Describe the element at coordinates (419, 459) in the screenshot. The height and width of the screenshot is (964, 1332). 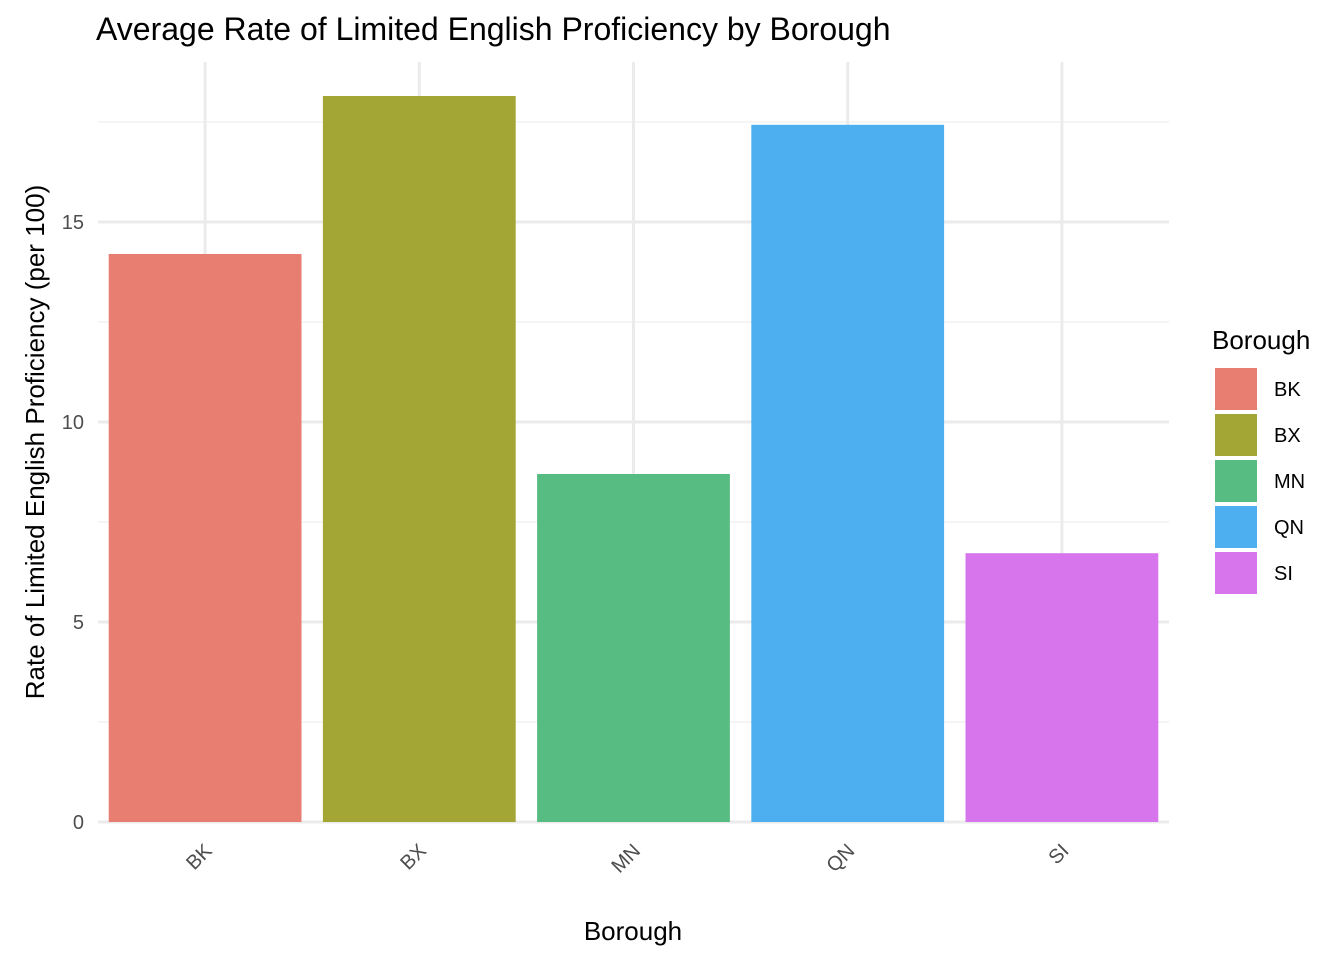
I see `bar-bx` at that location.